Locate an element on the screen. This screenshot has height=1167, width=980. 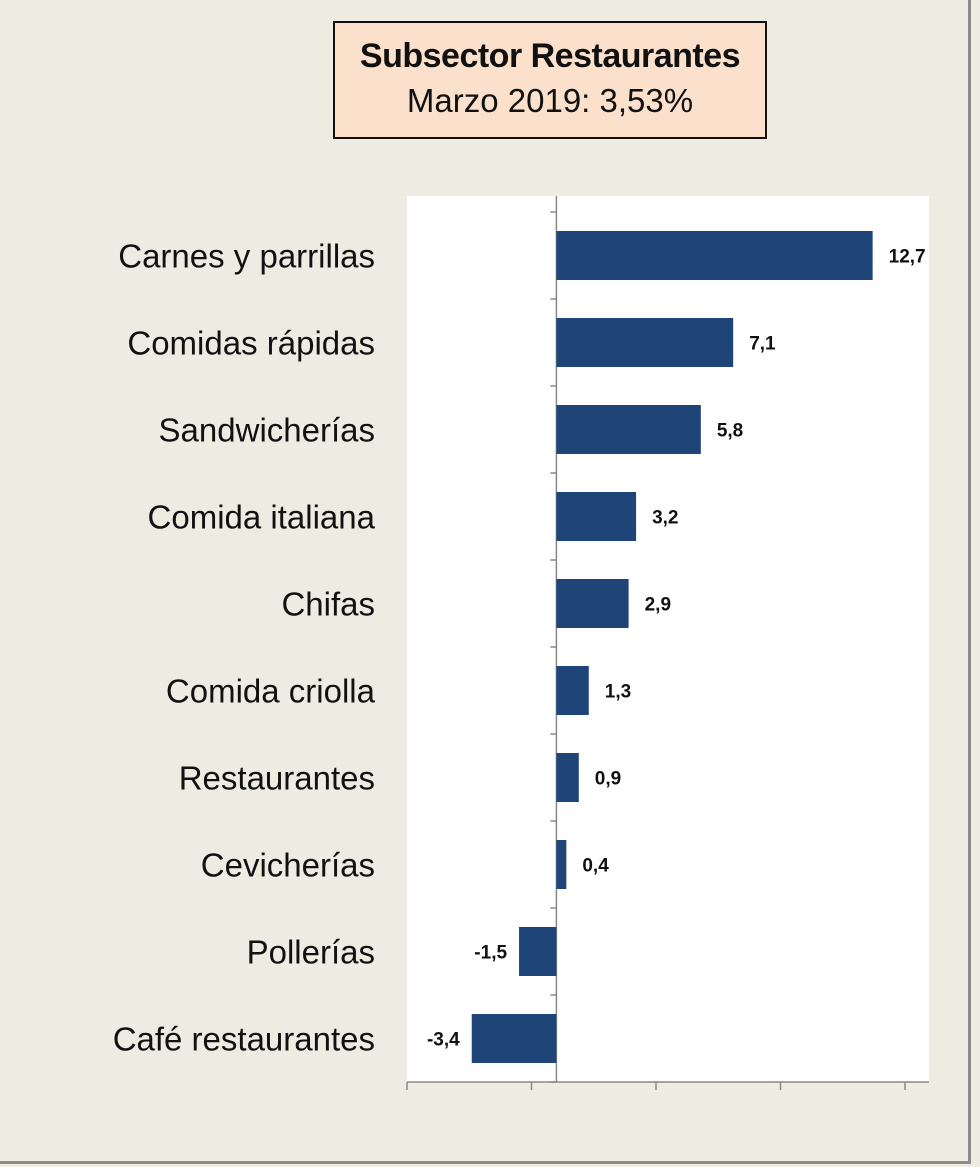
data-label: 1,3 is located at coordinates (618, 692).